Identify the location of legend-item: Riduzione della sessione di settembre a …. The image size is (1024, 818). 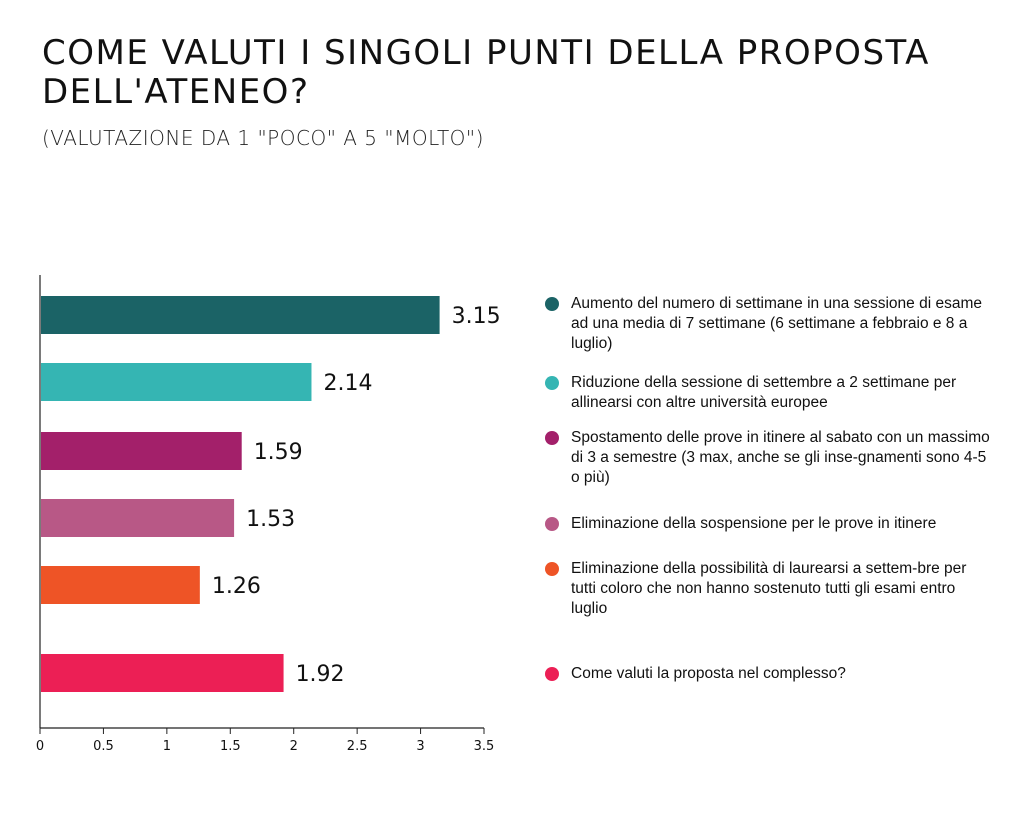
(770, 393).